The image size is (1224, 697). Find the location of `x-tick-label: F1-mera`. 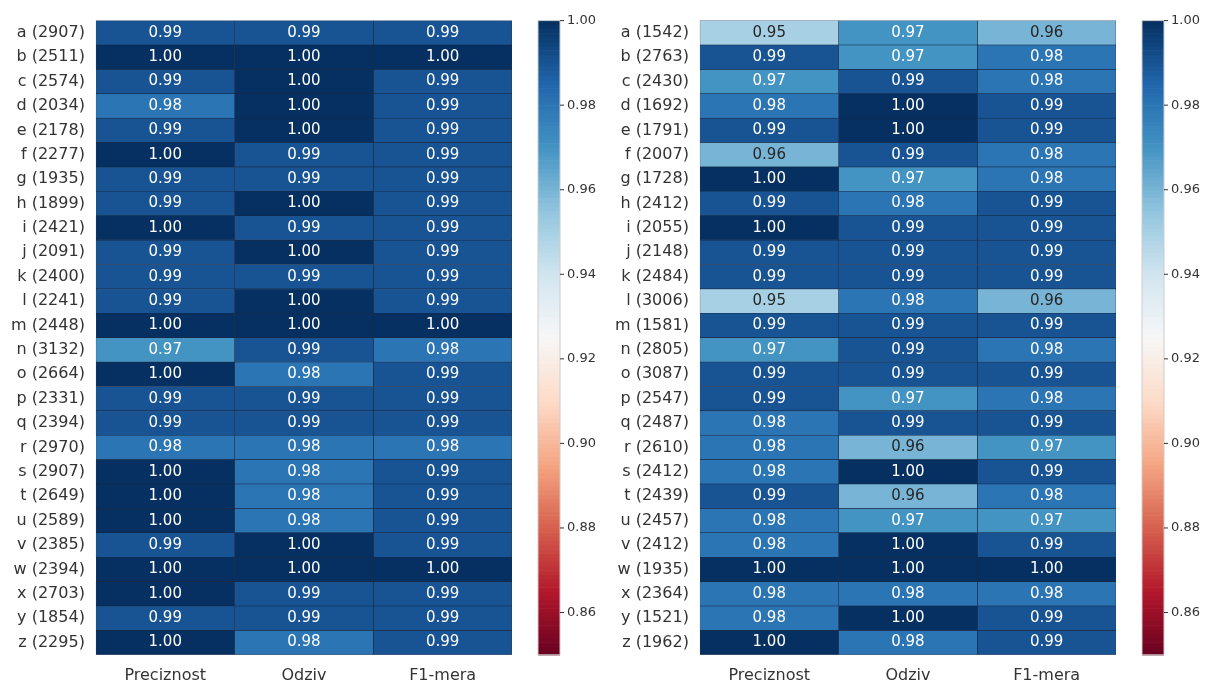

x-tick-label: F1-mera is located at coordinates (1047, 674).